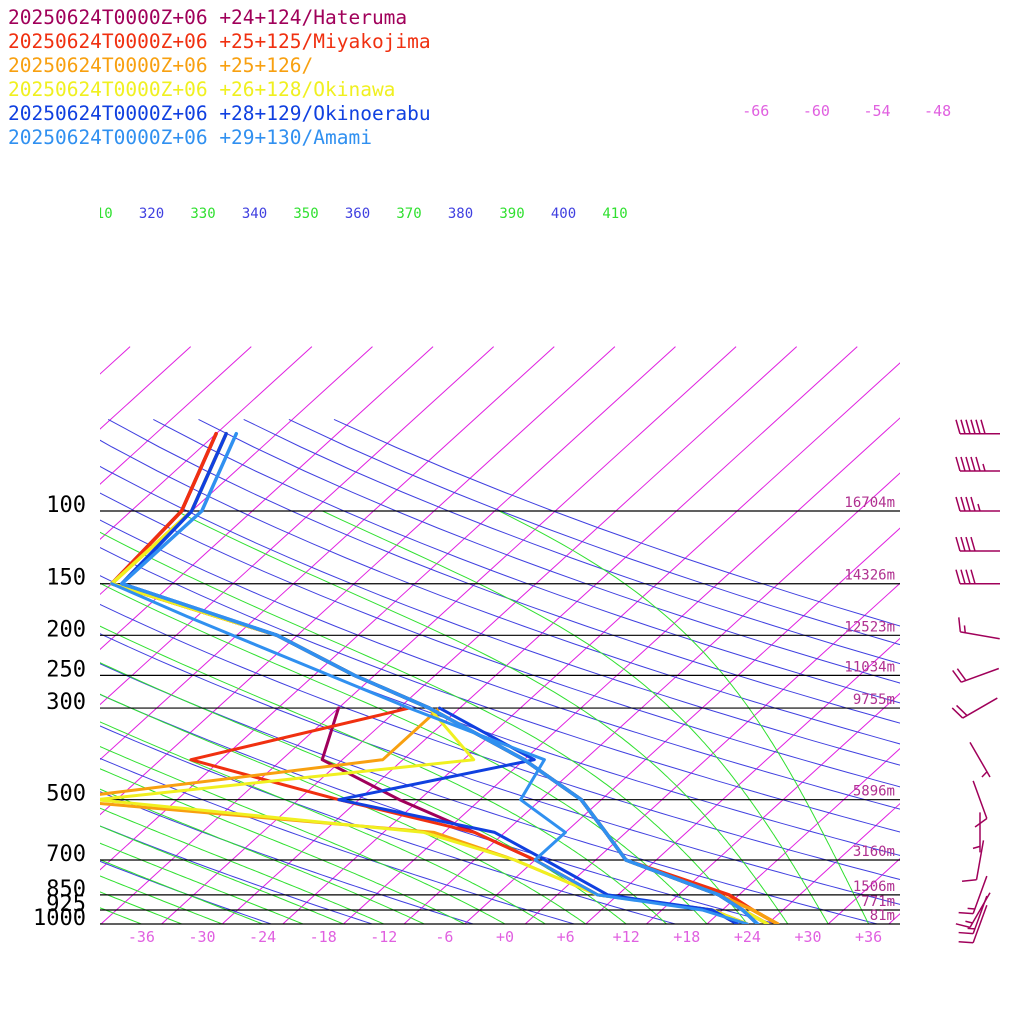  I want to click on legend-entry: 20250624T0000Z+06 +26+128/Okinawa, so click(201, 89).